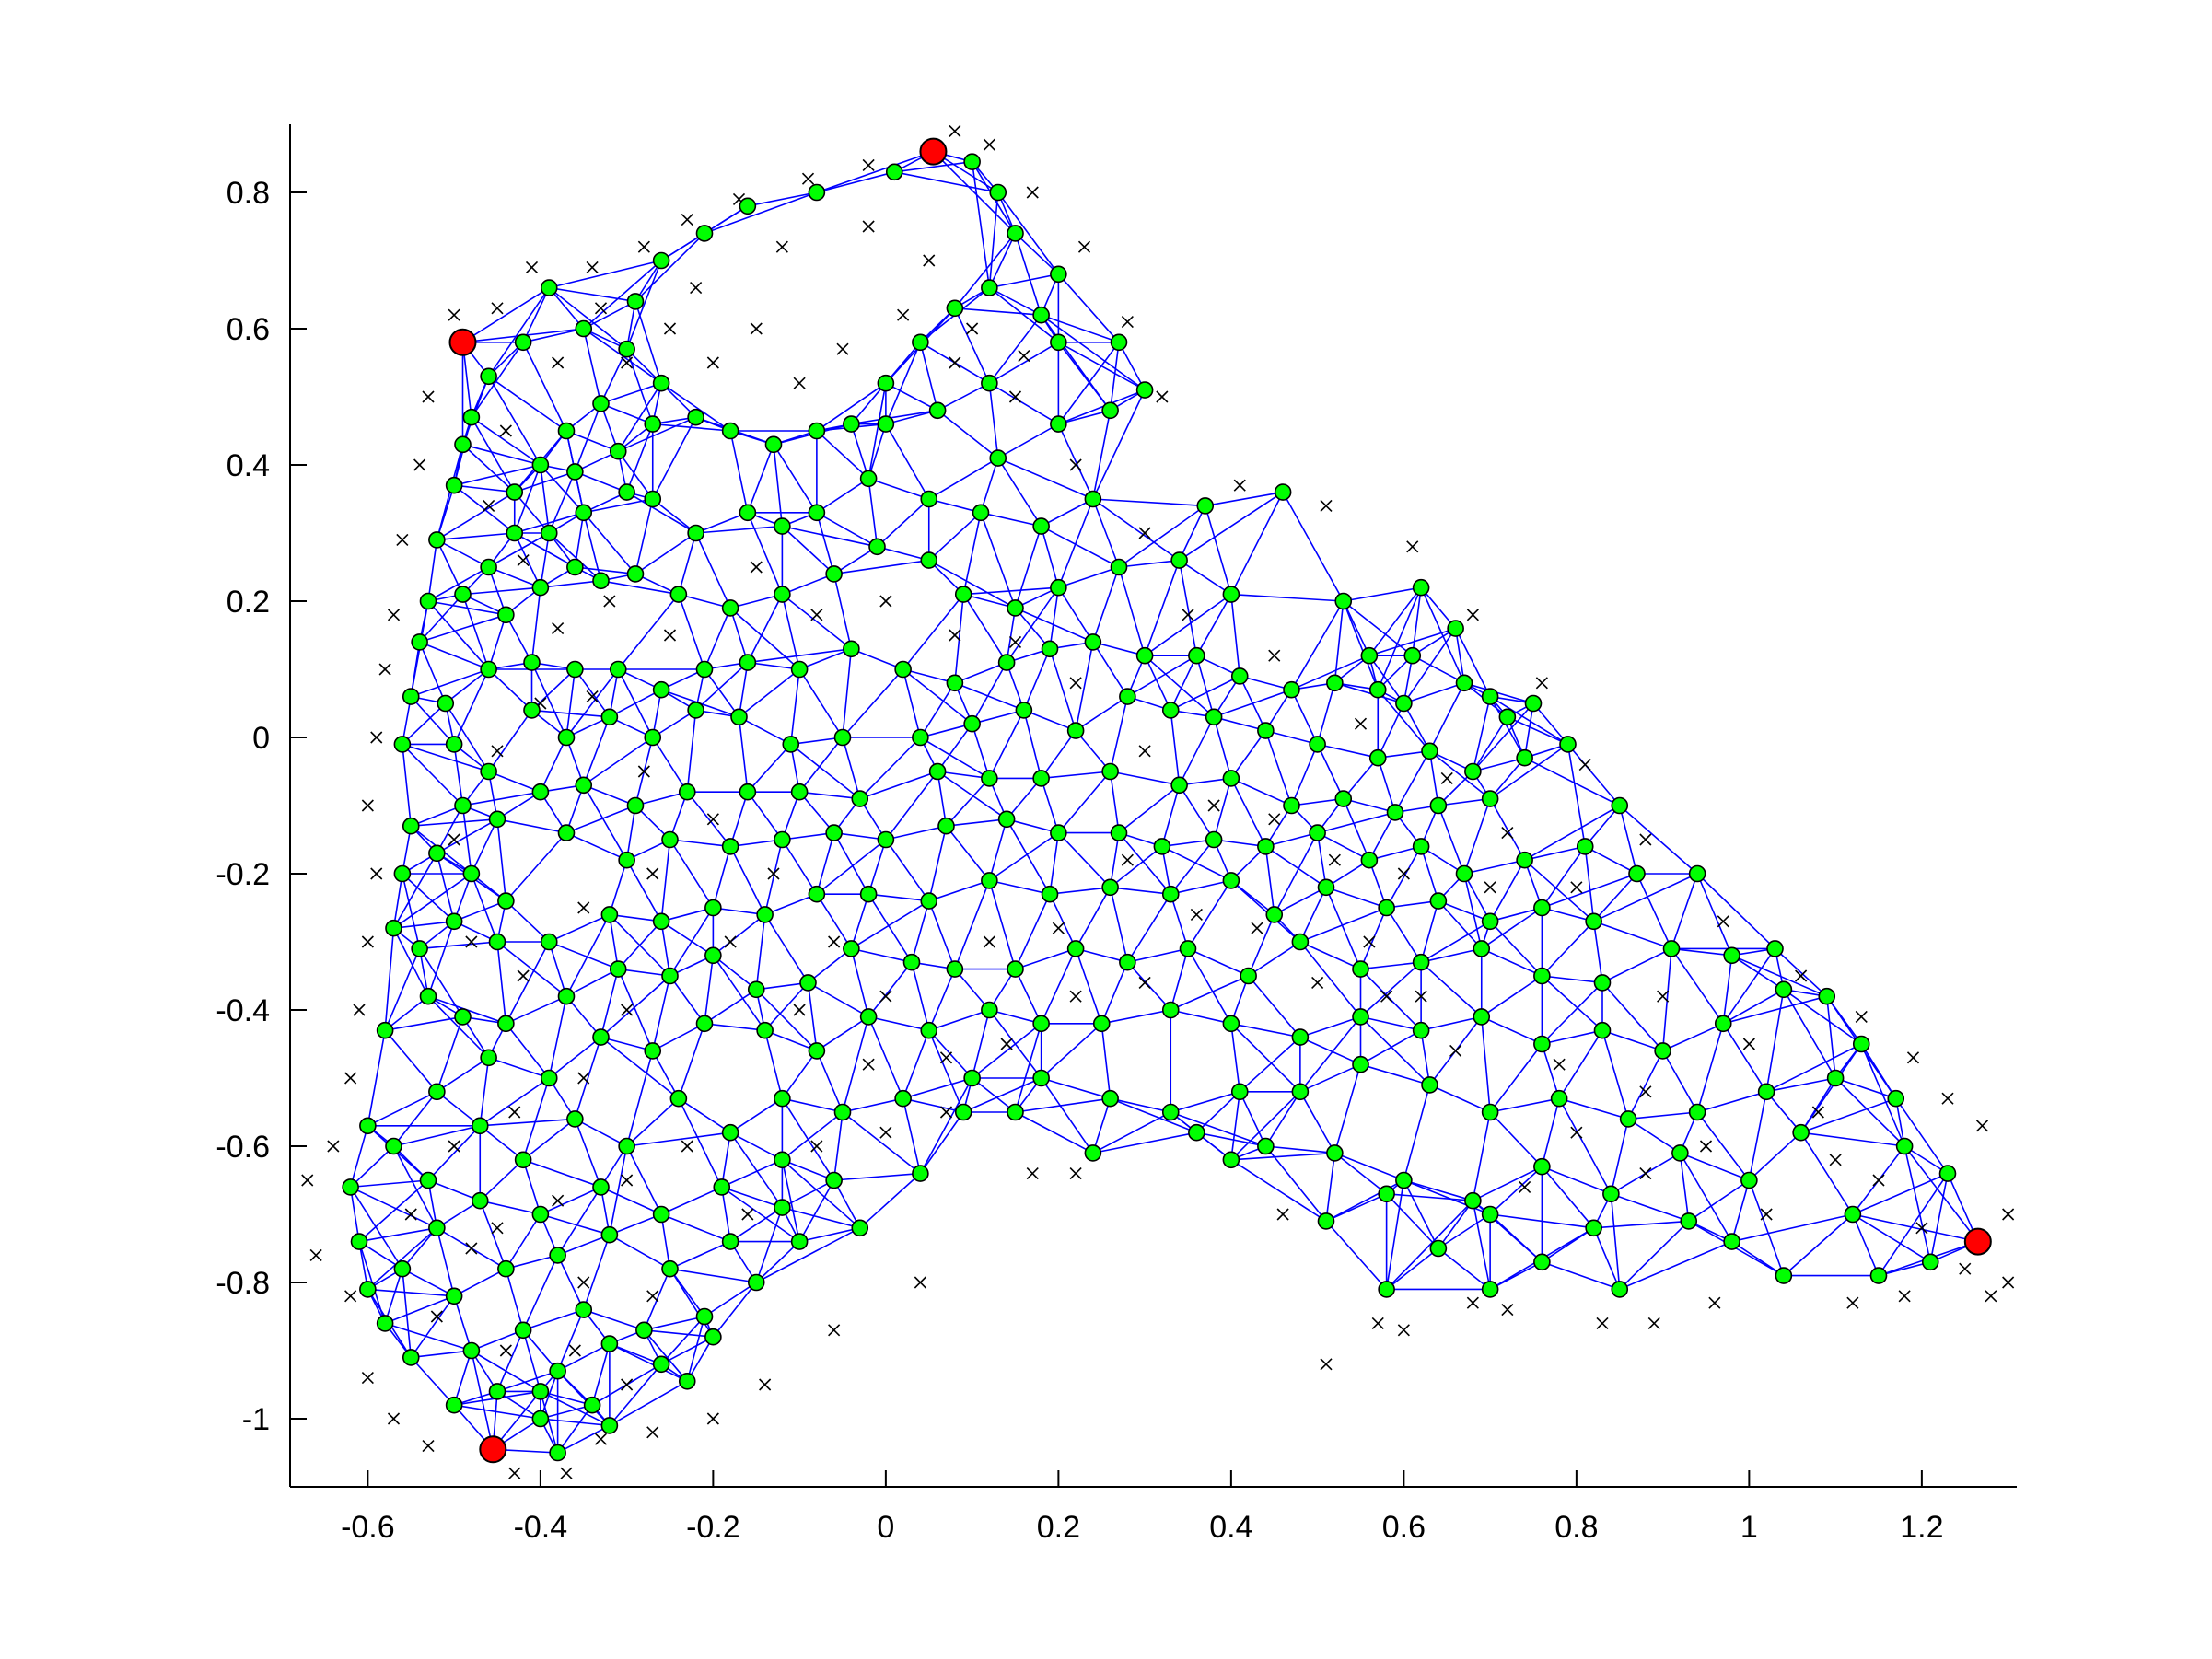 Image resolution: width=2212 pixels, height=1659 pixels. I want to click on y-tick-label: -1, so click(256, 1419).